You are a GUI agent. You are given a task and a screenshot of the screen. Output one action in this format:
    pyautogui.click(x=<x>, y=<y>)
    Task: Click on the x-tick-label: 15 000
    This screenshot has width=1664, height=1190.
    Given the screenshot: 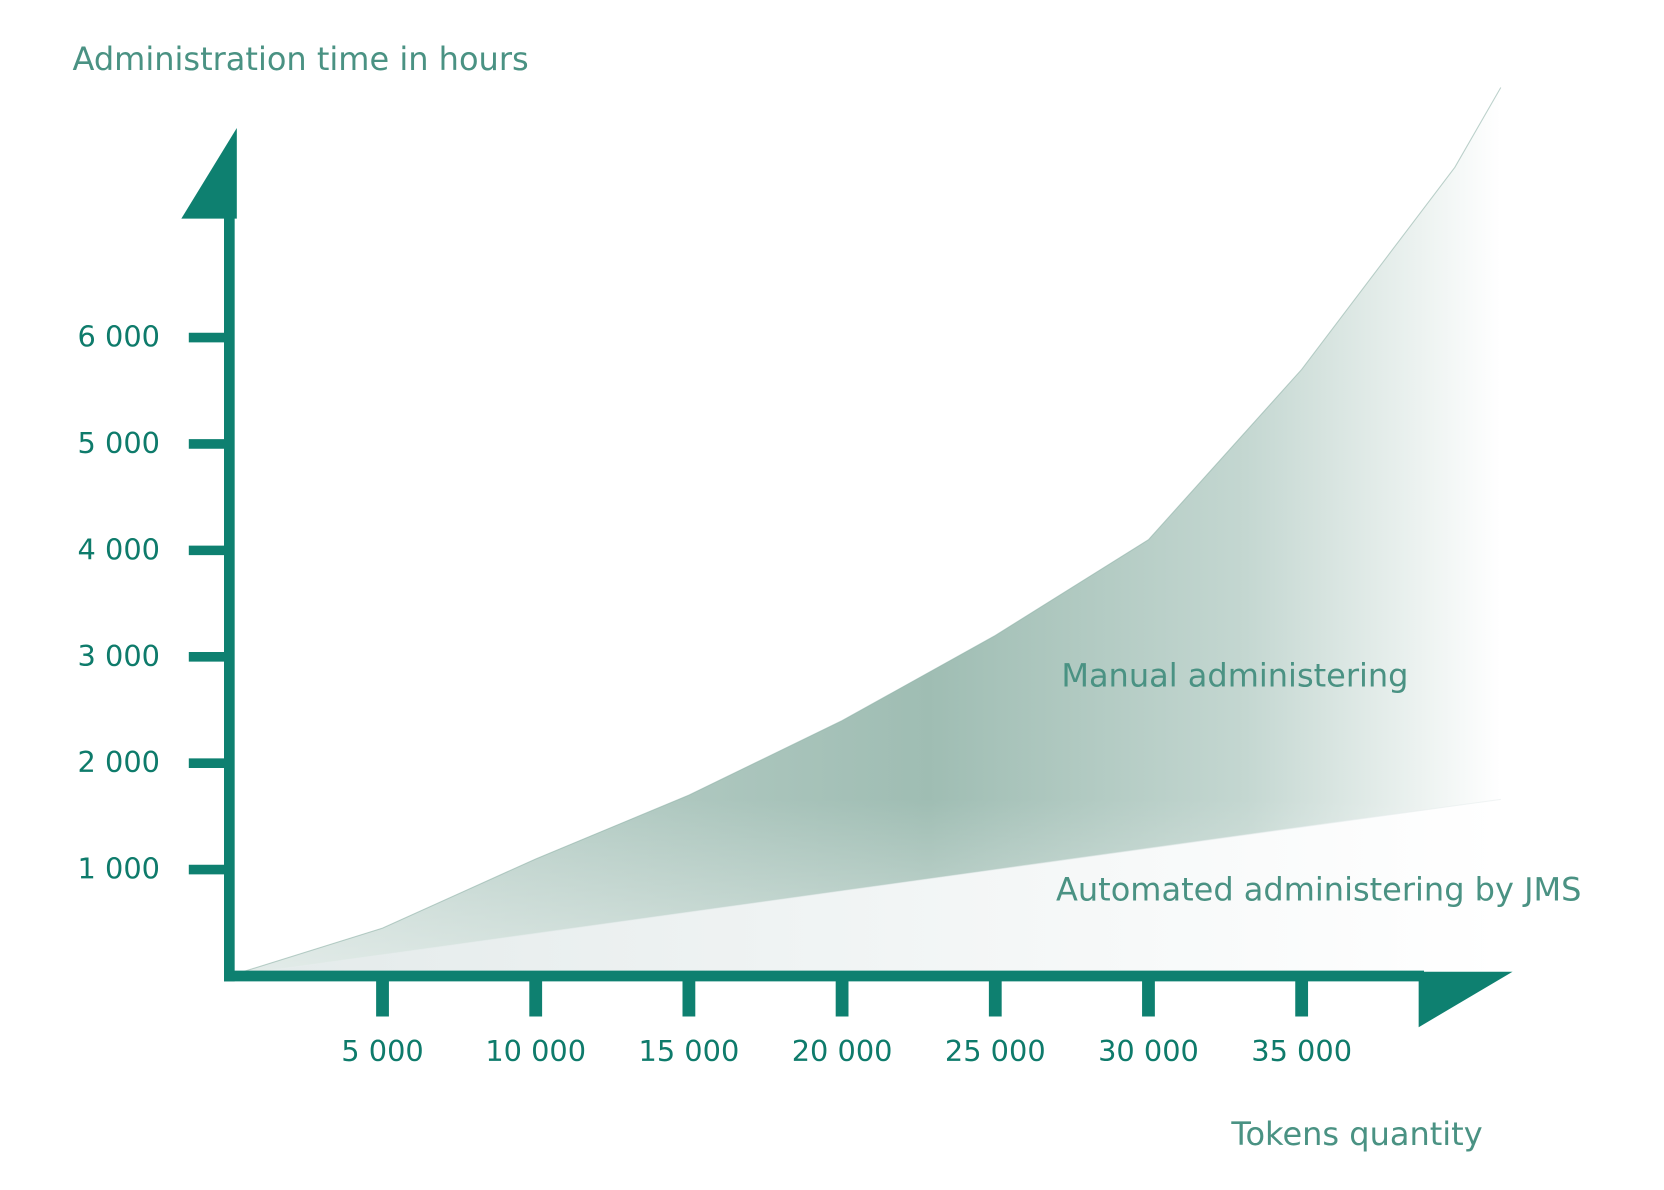 What is the action you would take?
    pyautogui.click(x=689, y=1051)
    